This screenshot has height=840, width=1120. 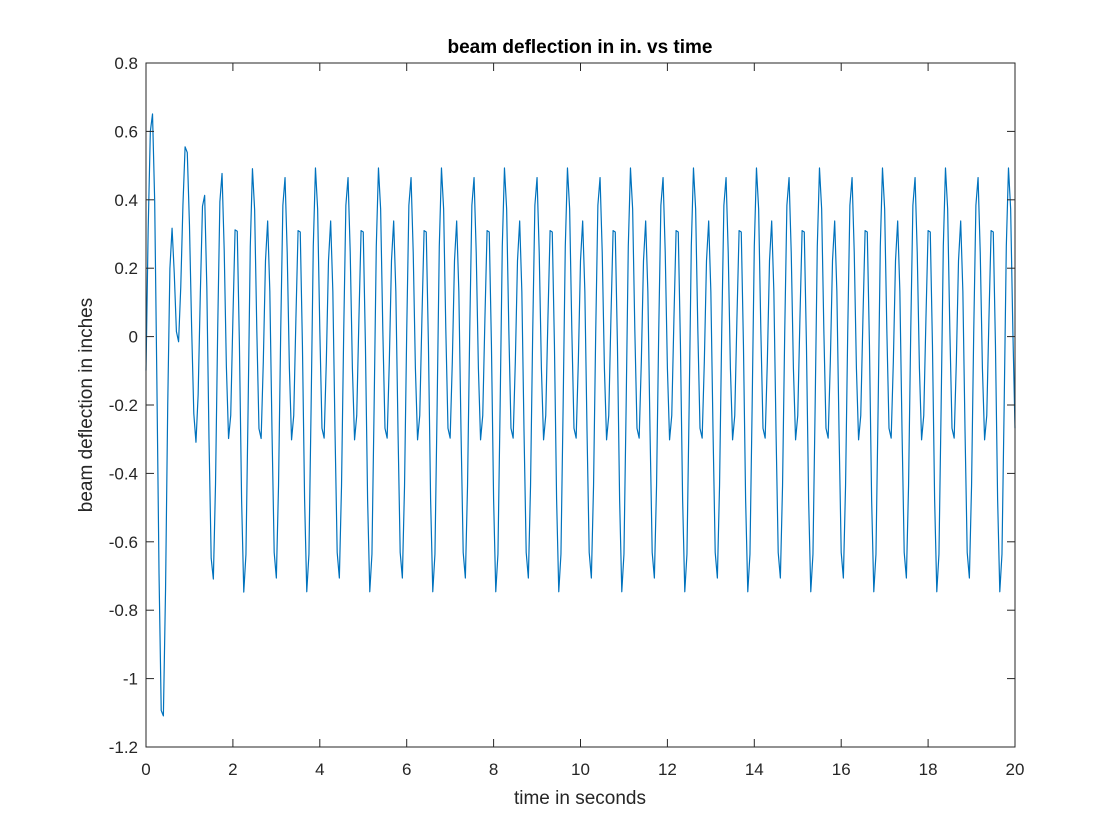 I want to click on y-tick-labels: -1.2 -1 -0.8 -0.6 -0.4 -0.2 0 0.2 0.4 0.6 0.8, so click(x=123, y=405).